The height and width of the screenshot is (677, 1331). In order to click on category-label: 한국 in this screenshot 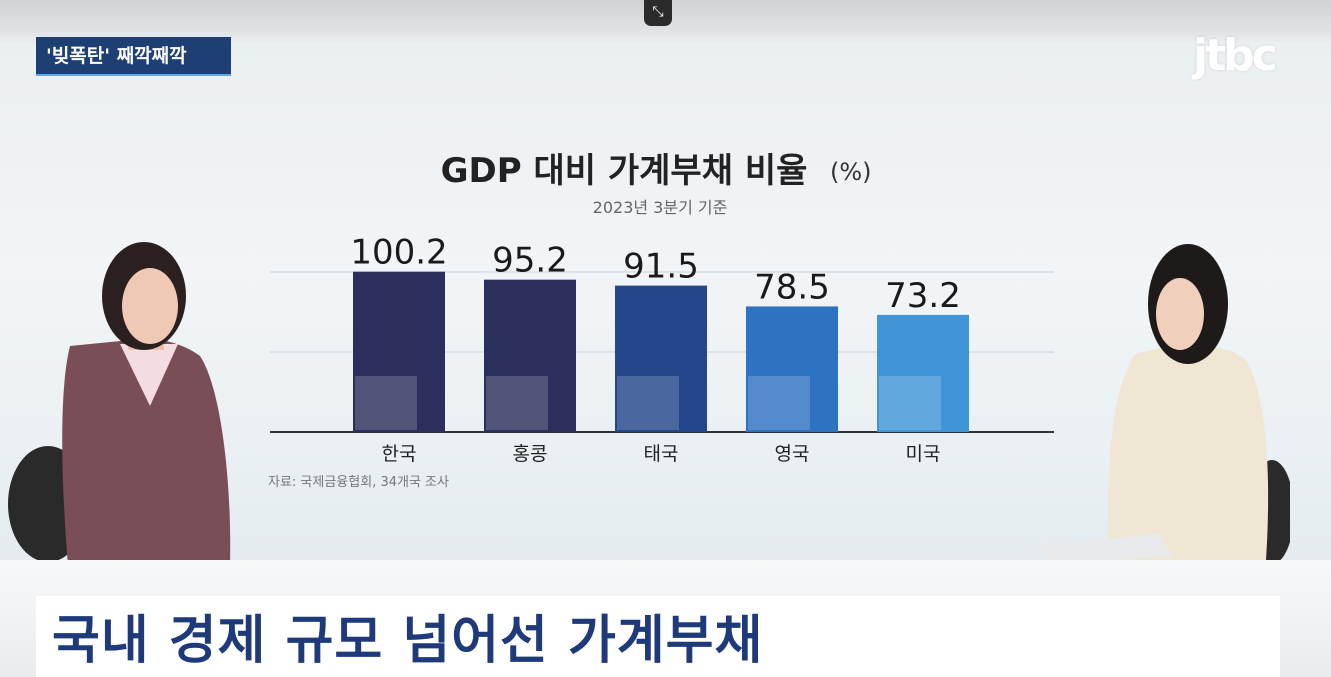, I will do `click(399, 454)`.